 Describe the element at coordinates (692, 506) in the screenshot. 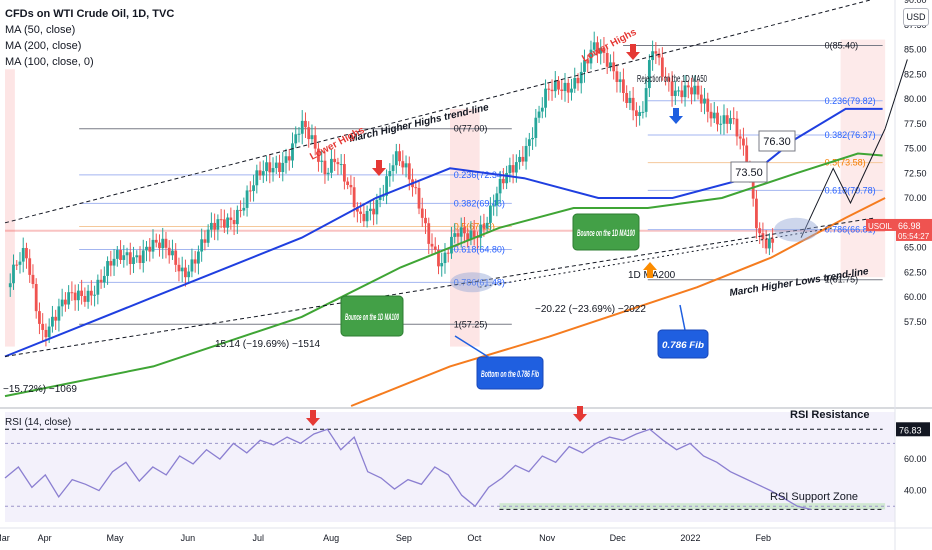

I see `rsi-support-zone` at that location.